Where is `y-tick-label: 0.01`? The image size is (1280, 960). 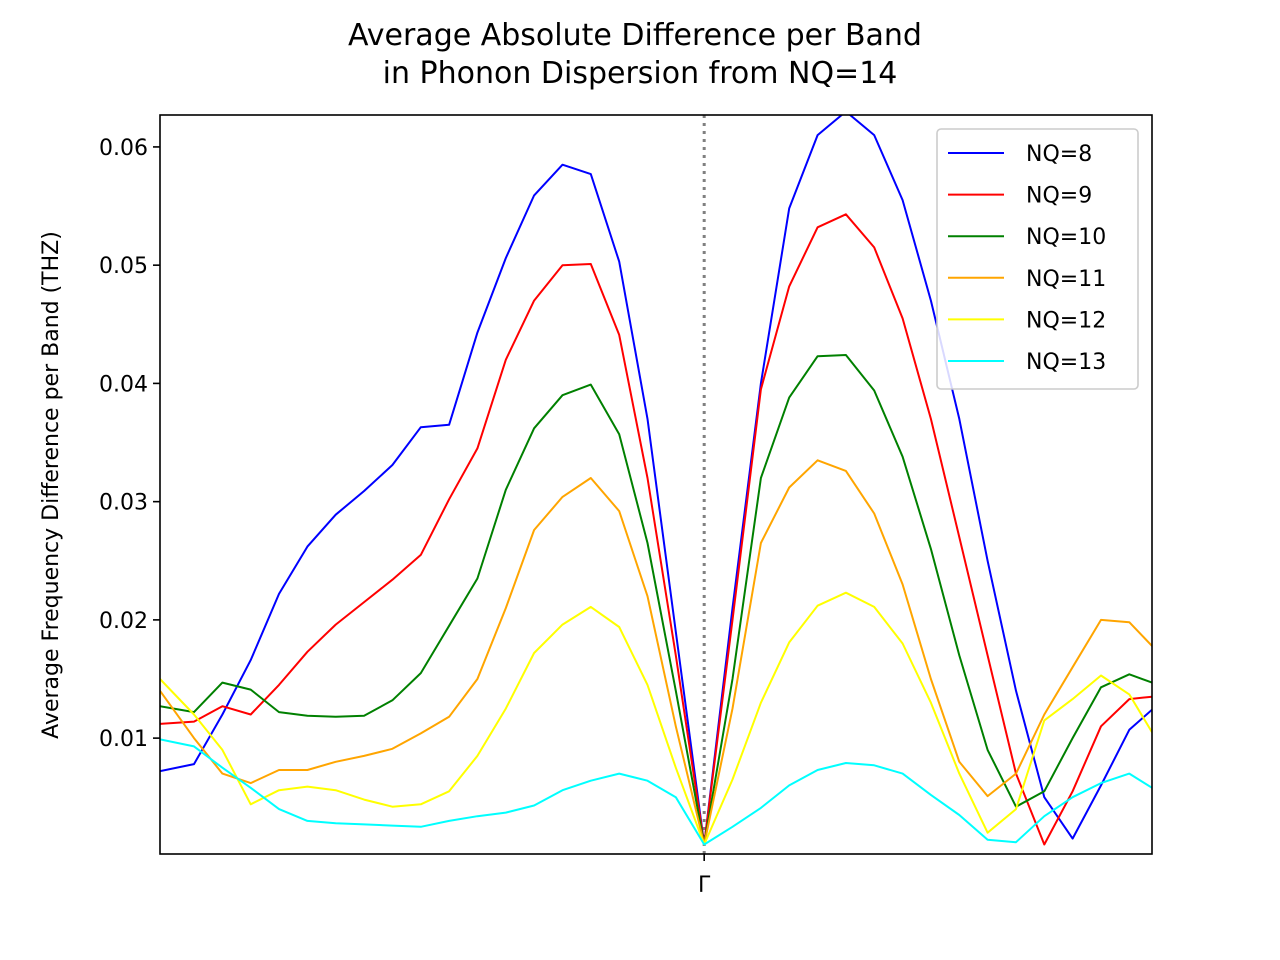 y-tick-label: 0.01 is located at coordinates (123, 739).